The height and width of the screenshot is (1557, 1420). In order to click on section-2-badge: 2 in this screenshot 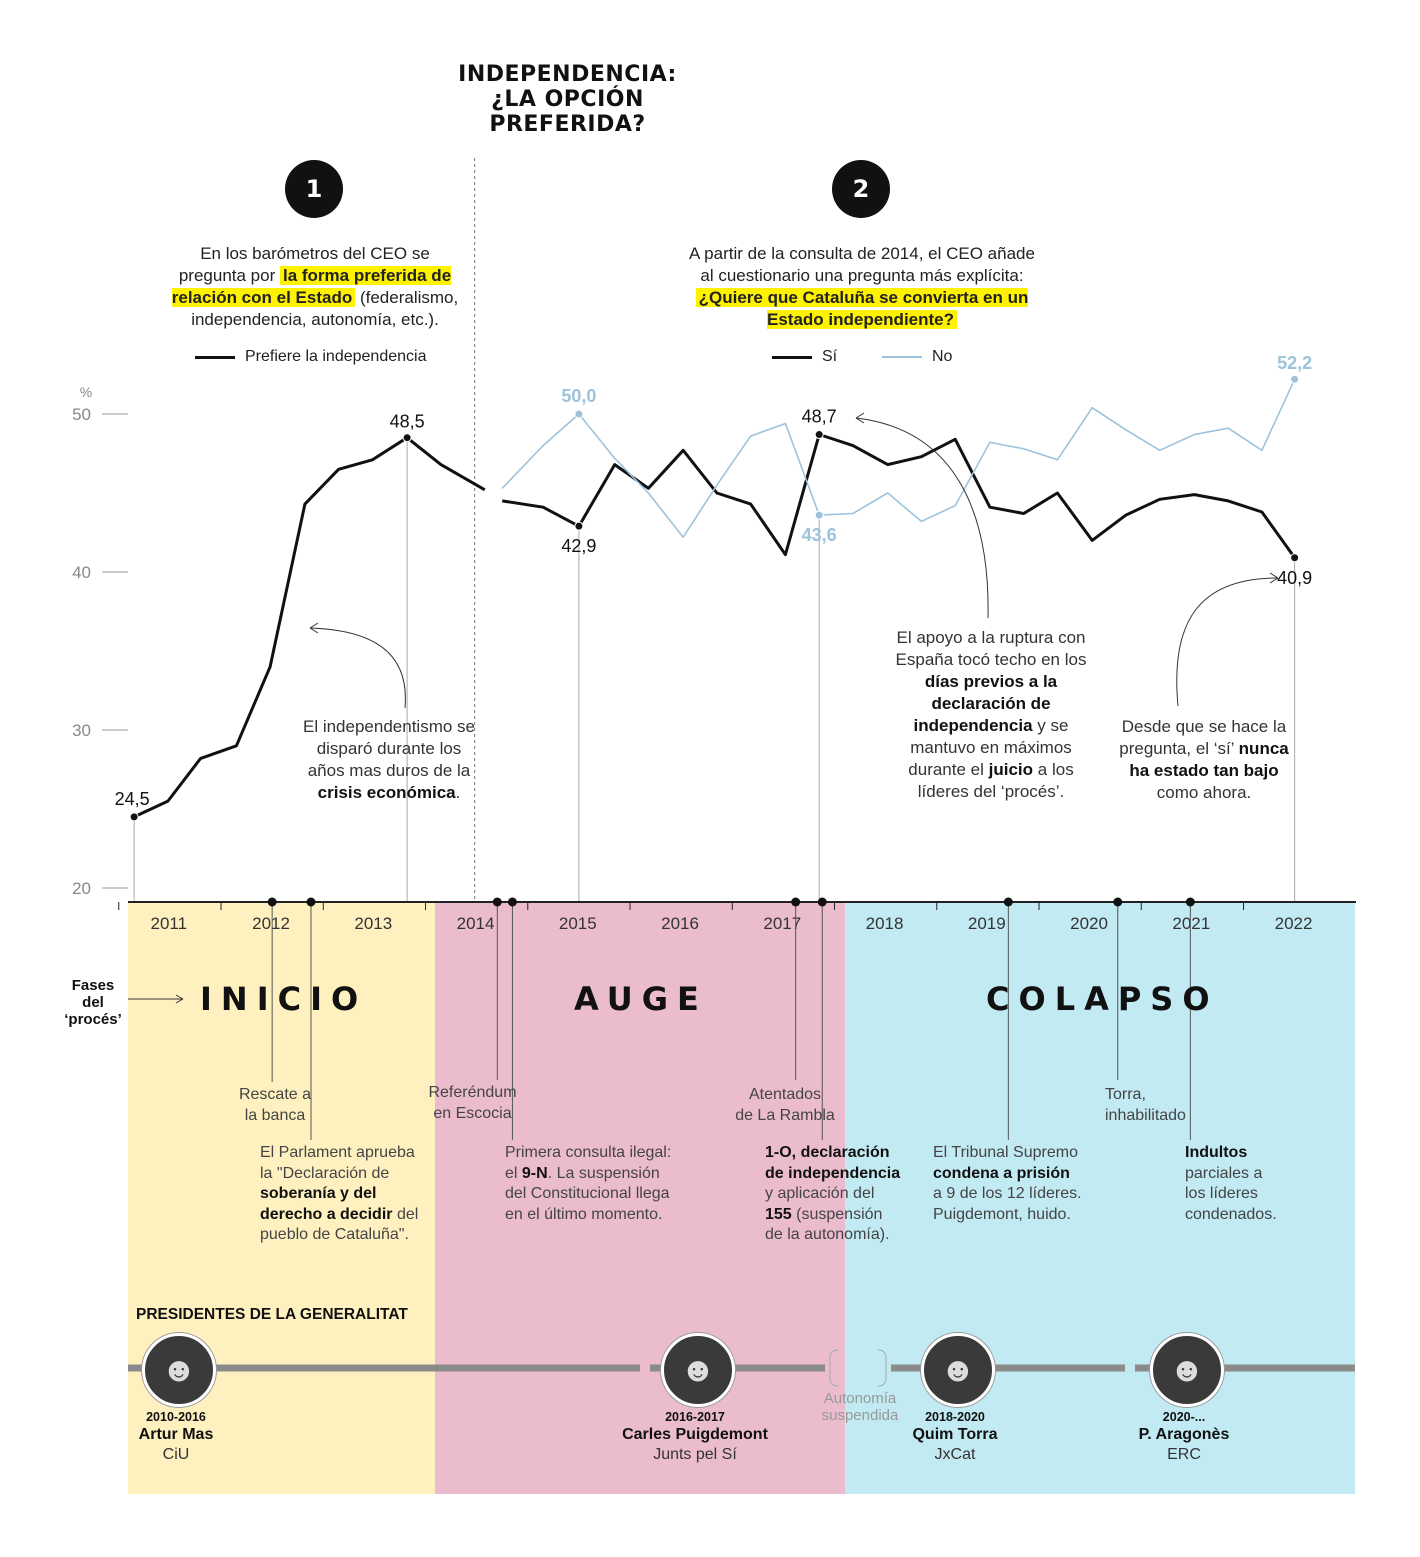, I will do `click(861, 189)`.